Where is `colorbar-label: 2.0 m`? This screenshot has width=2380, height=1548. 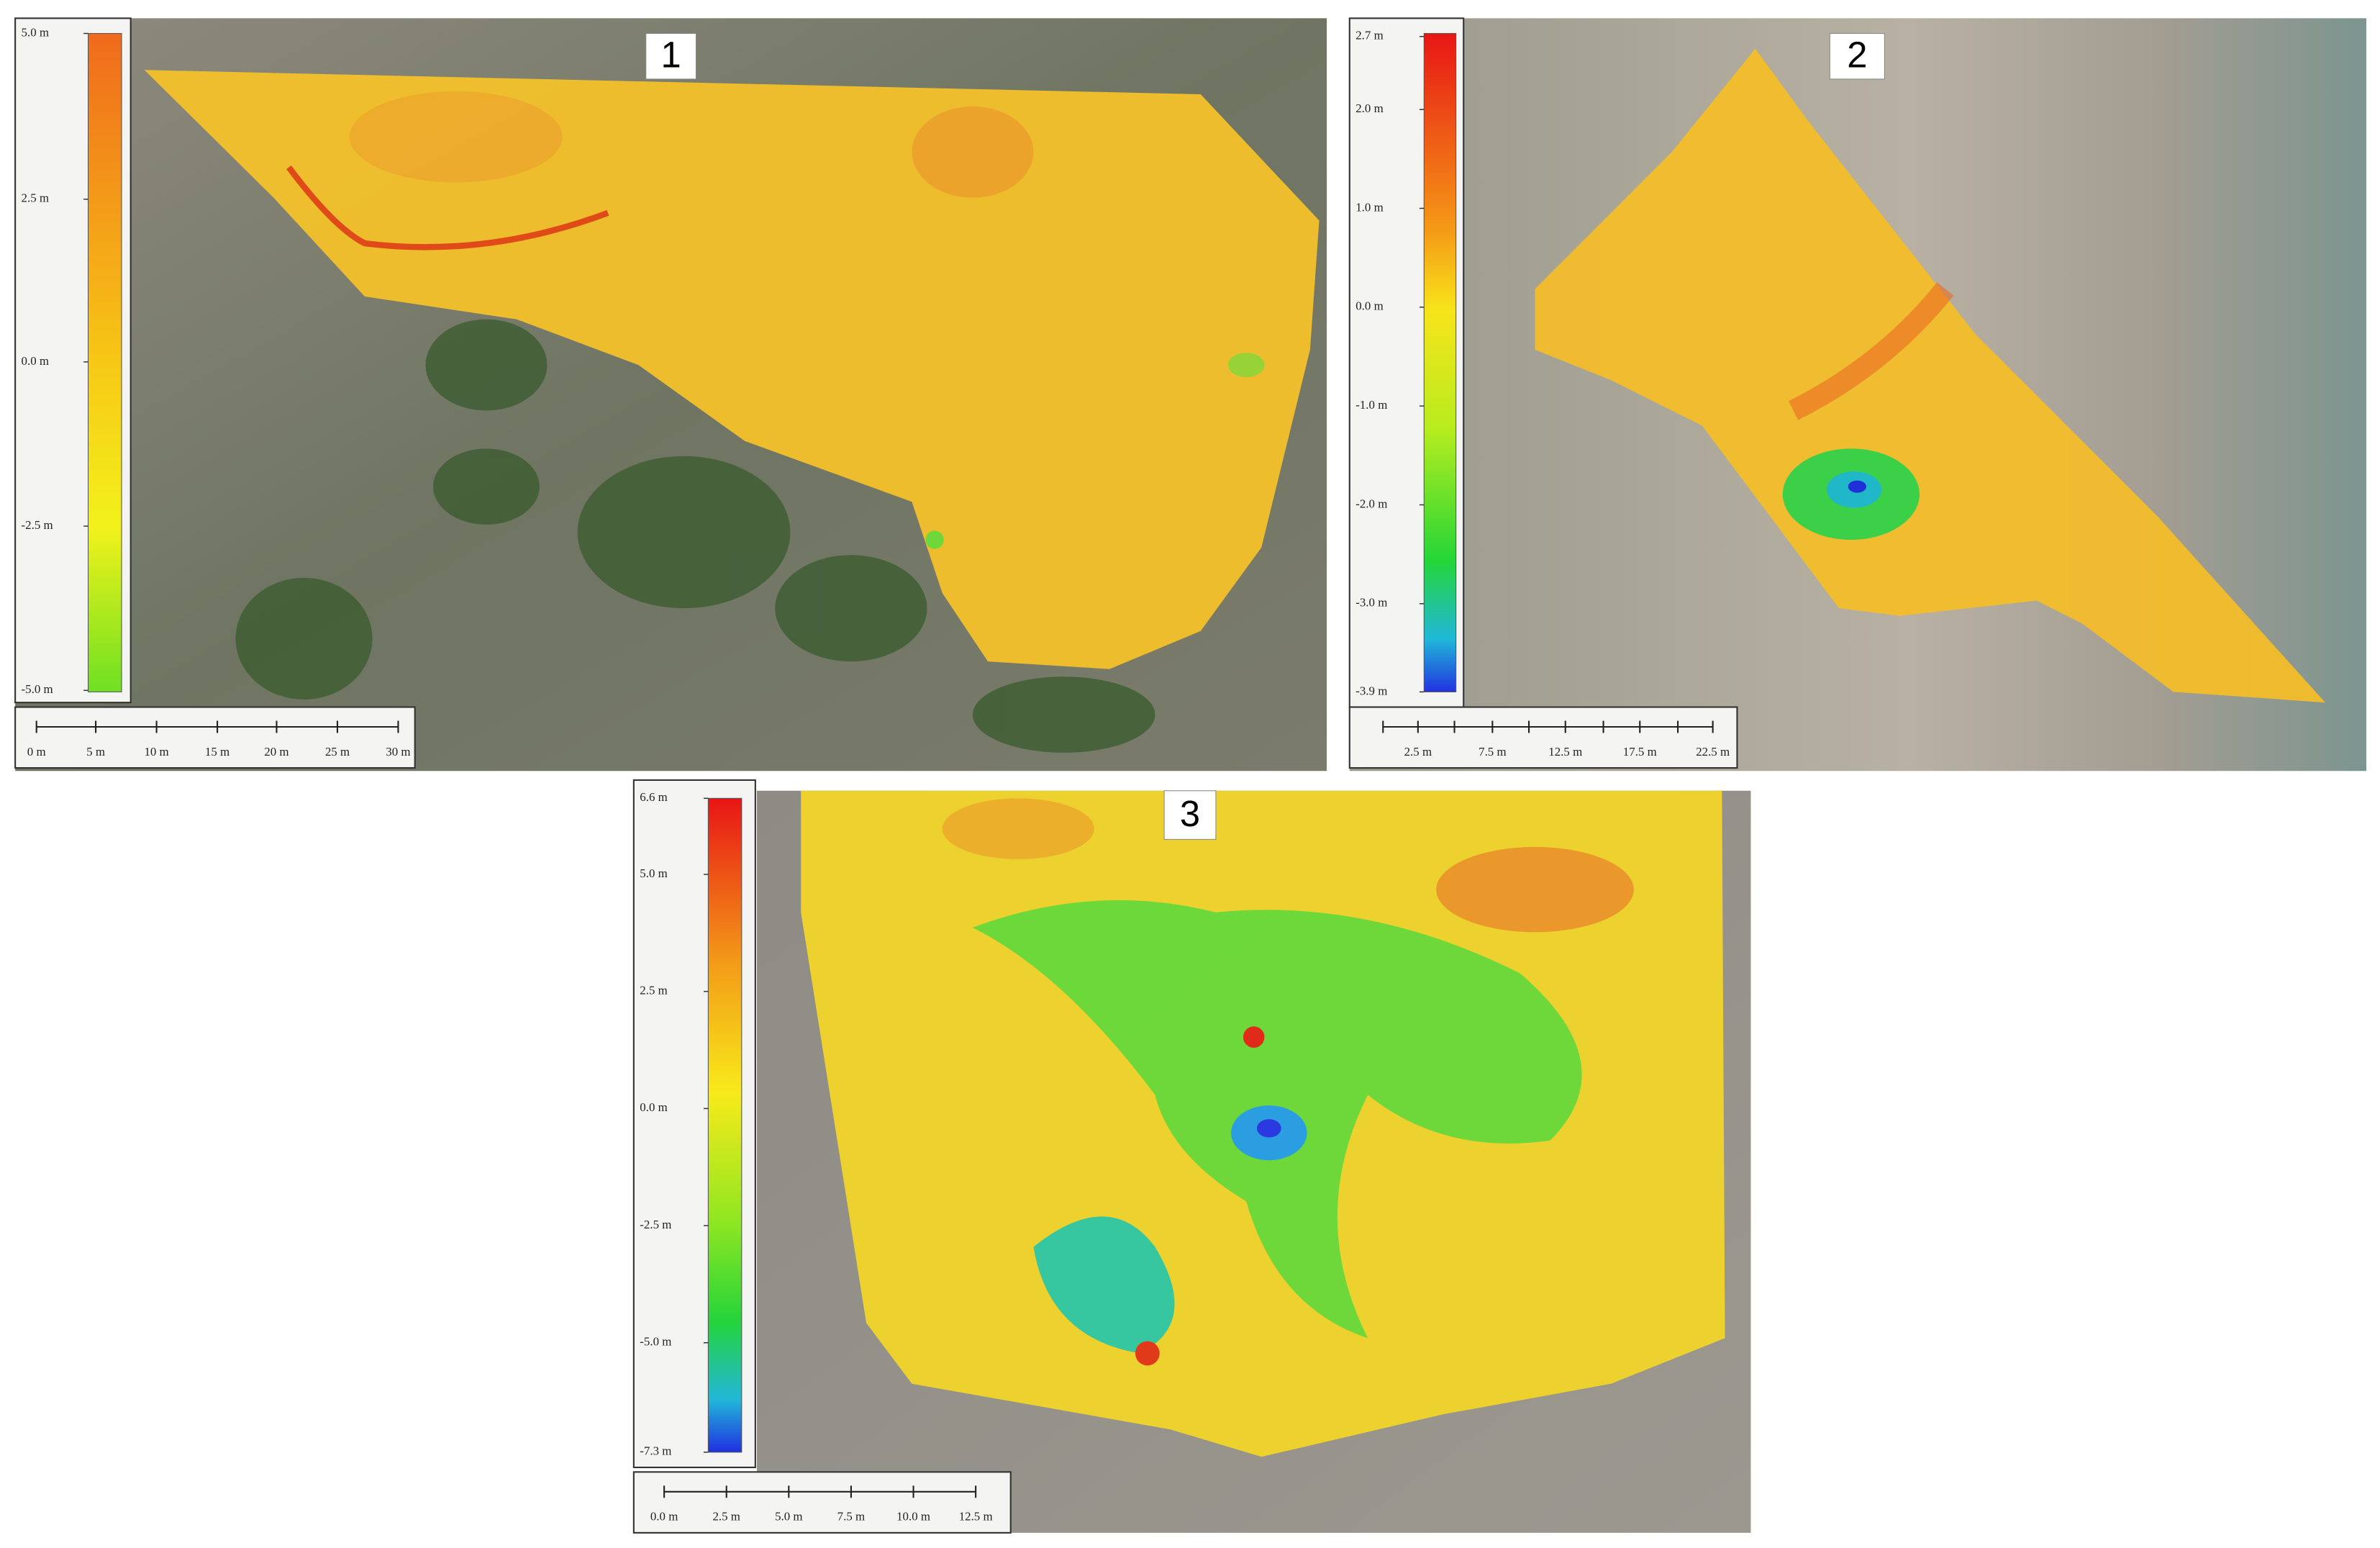 colorbar-label: 2.0 m is located at coordinates (1369, 108).